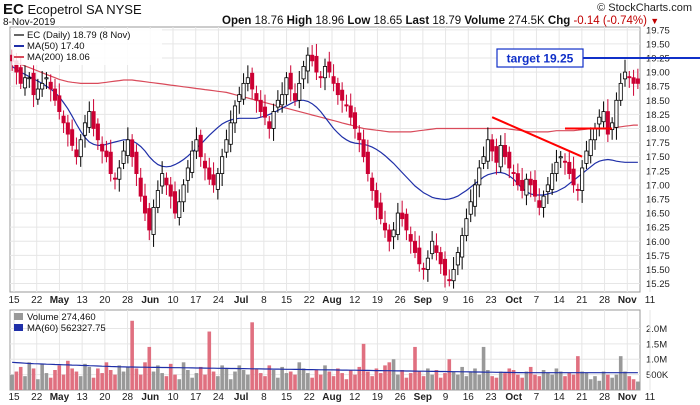 Image resolution: width=700 pixels, height=405 pixels. I want to click on date-tick-label: 15, so click(287, 300).